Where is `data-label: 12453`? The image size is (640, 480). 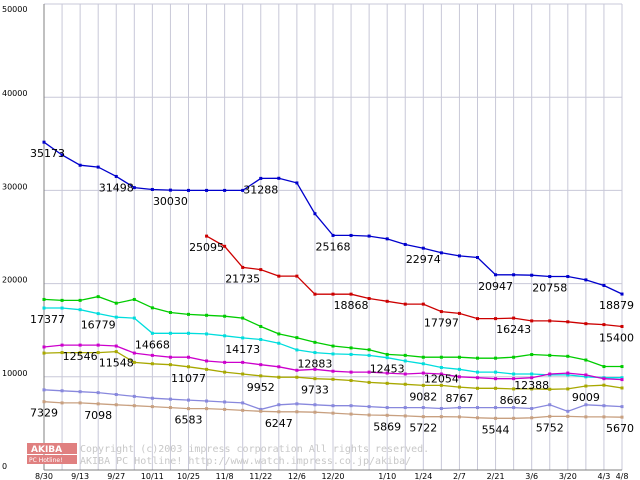 data-label: 12453 is located at coordinates (387, 369).